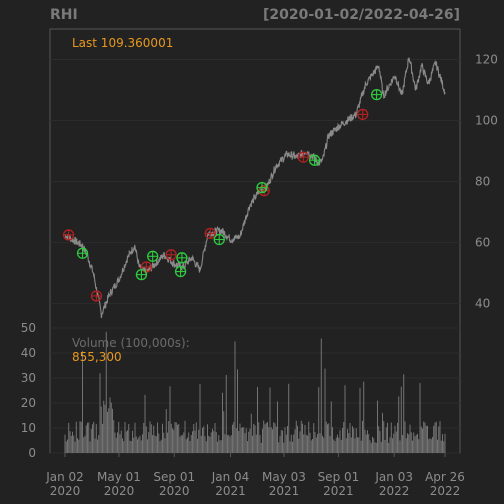 The width and height of the screenshot is (504, 504). Describe the element at coordinates (486, 121) in the screenshot. I see `price-tick-label: 100` at that location.